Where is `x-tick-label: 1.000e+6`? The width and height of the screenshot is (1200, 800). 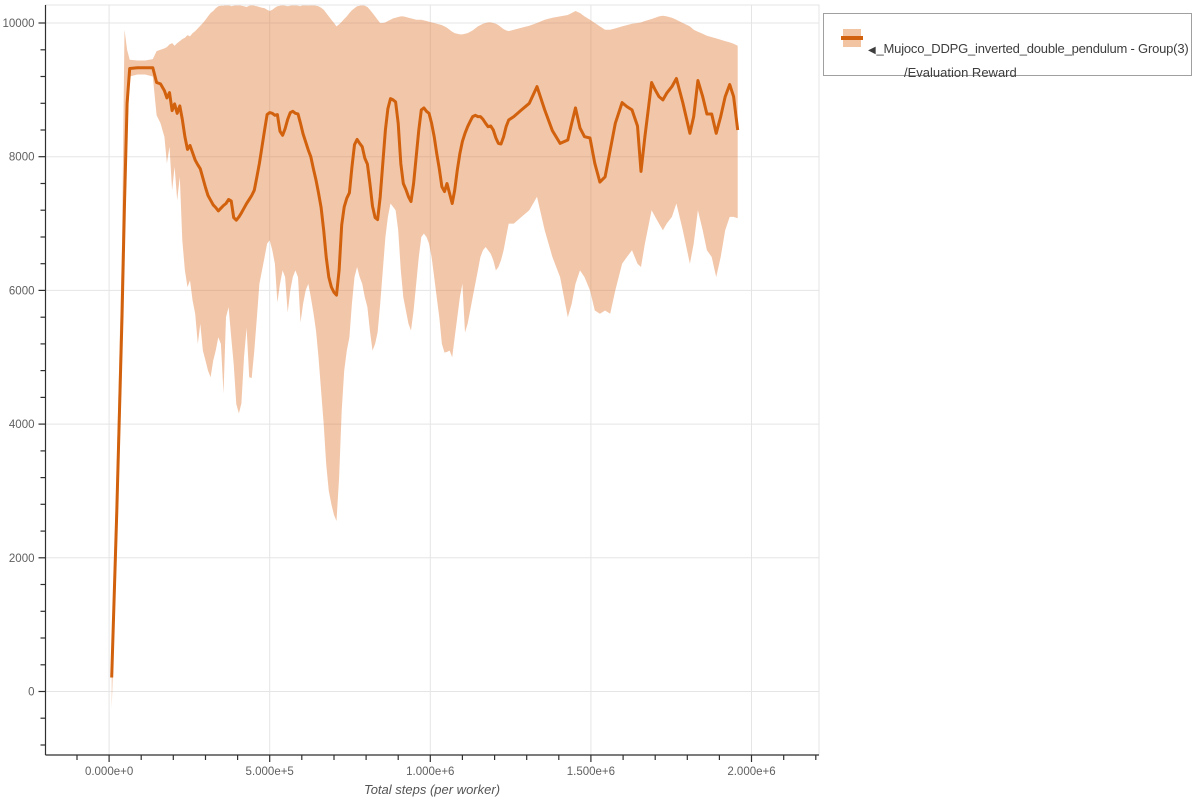
x-tick-label: 1.000e+6 is located at coordinates (430, 772).